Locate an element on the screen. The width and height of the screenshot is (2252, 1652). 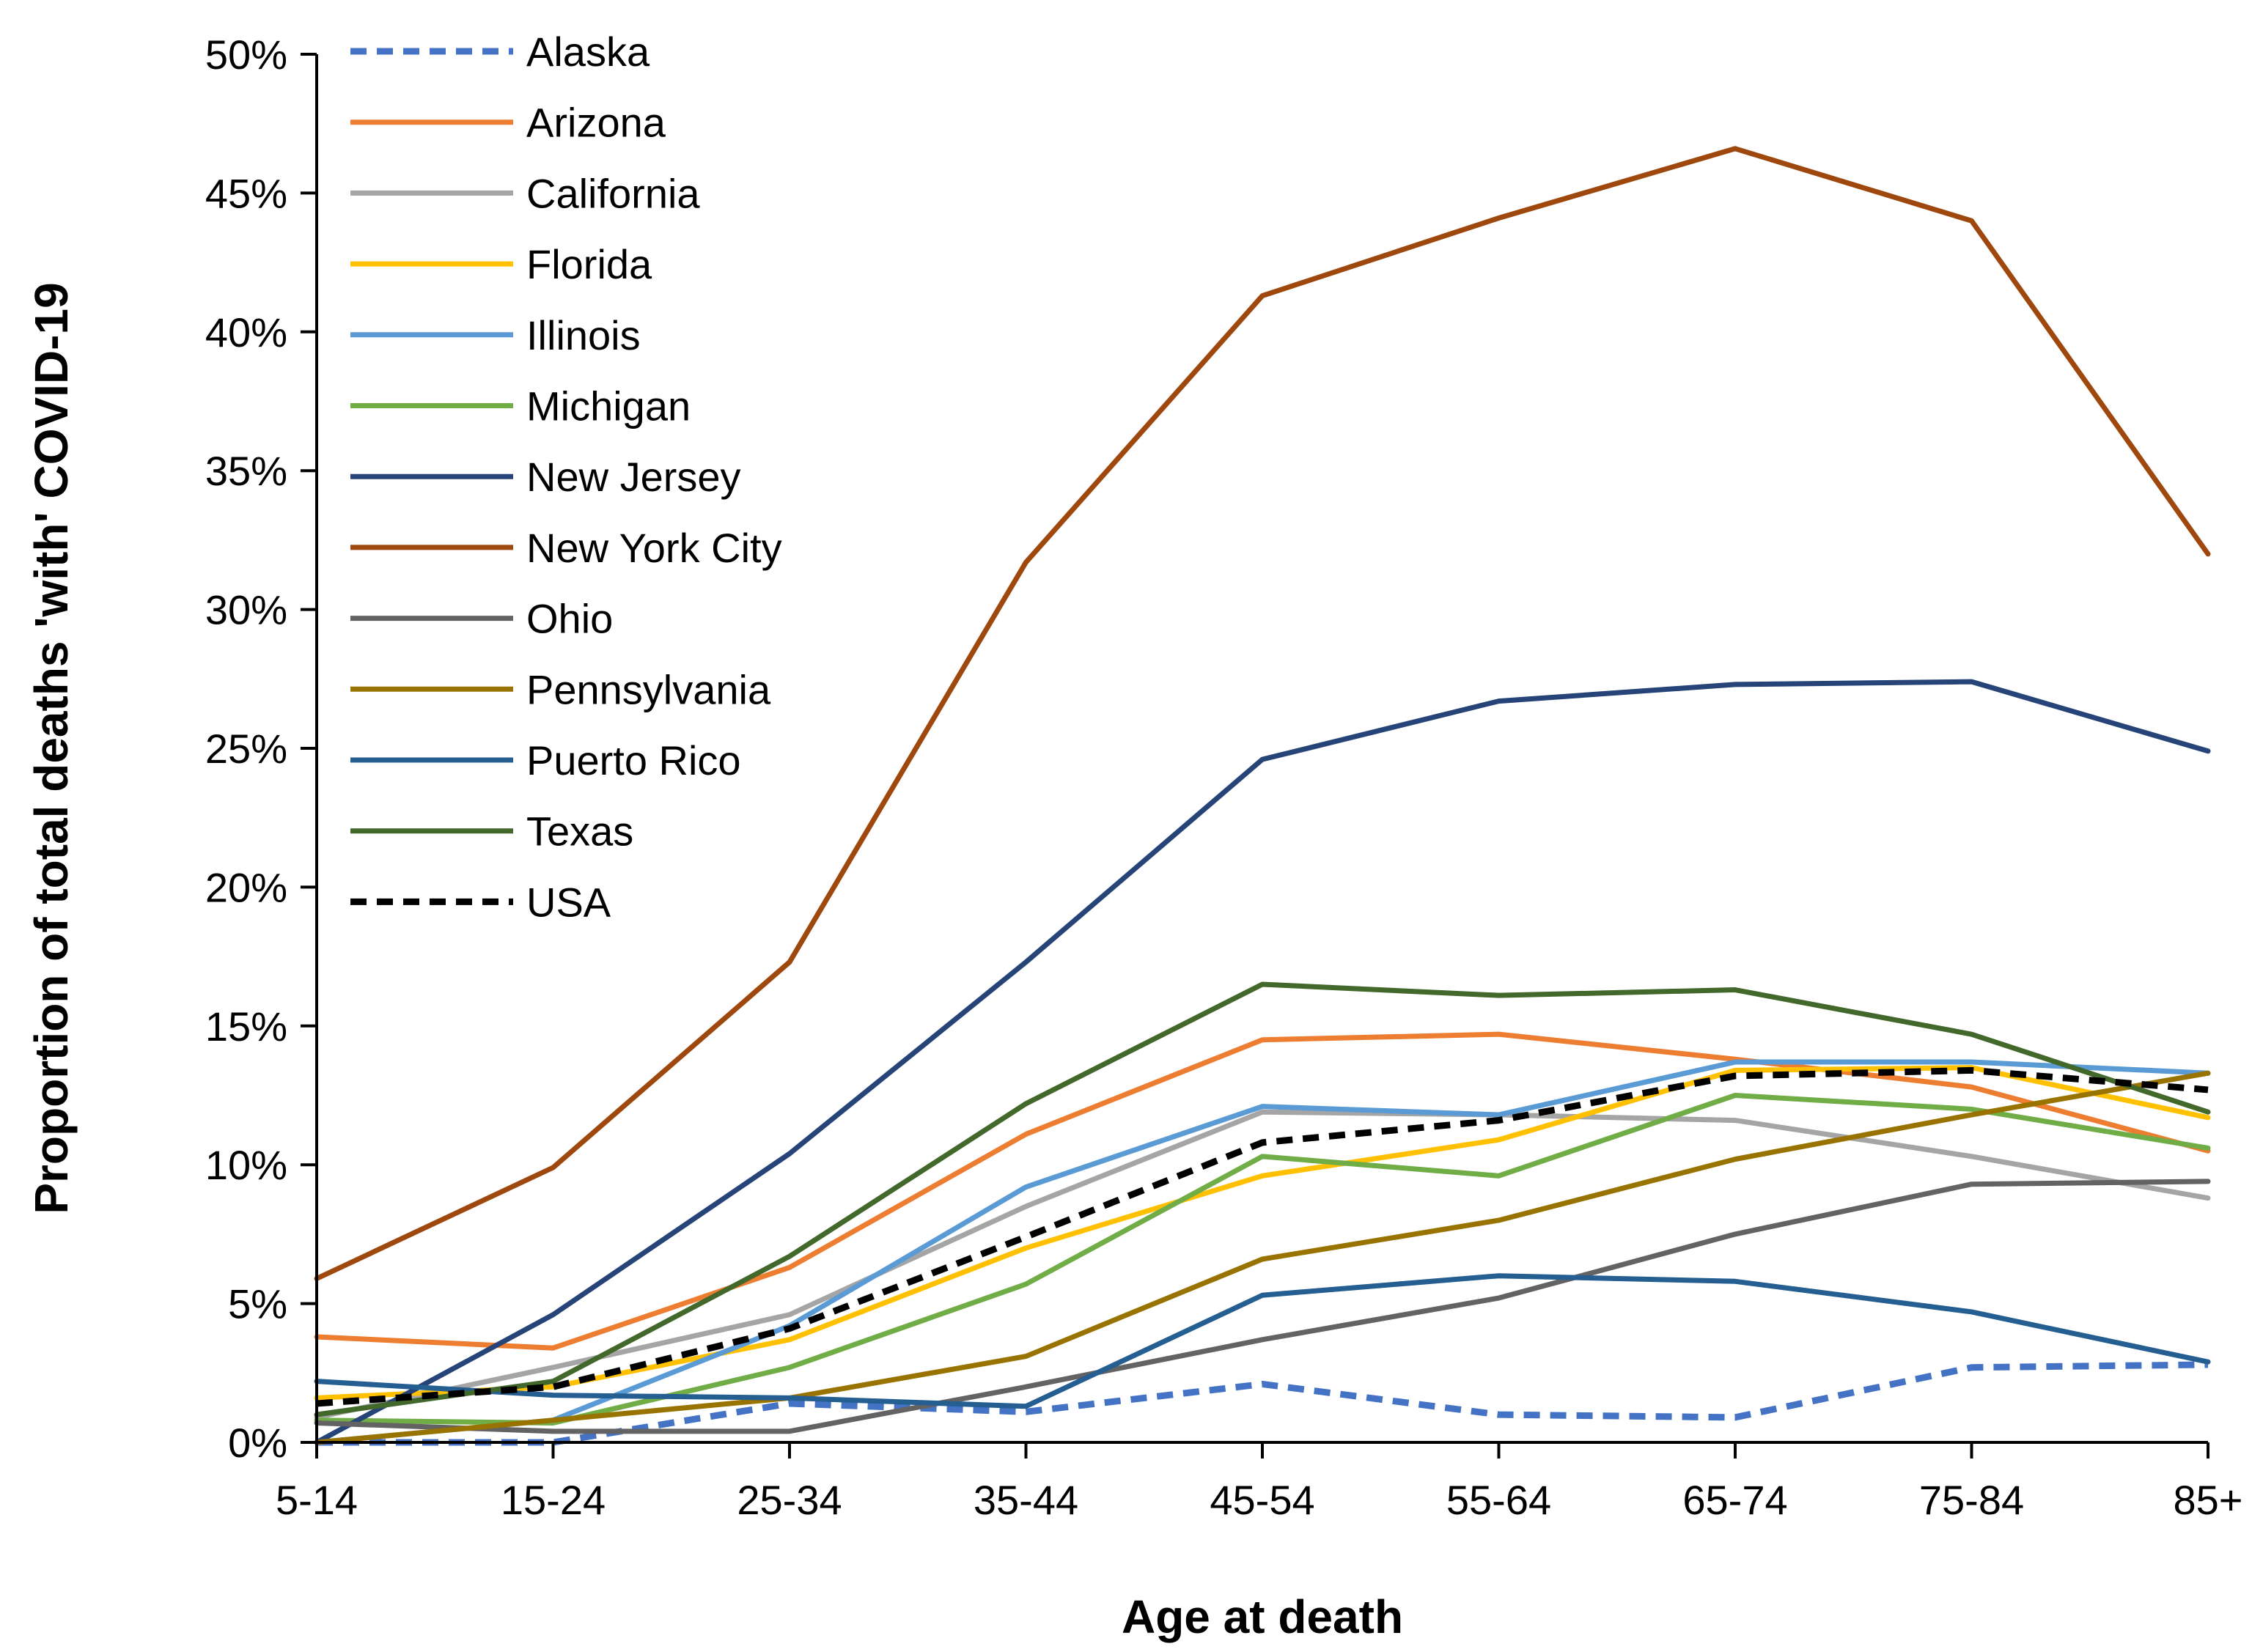
y-tick-label: 40% is located at coordinates (246, 332).